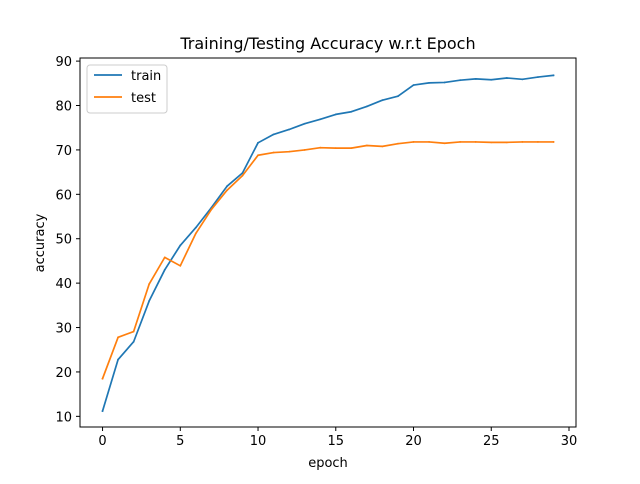 This screenshot has width=640, height=484. Describe the element at coordinates (63, 107) in the screenshot. I see `y-tick-label: 80` at that location.